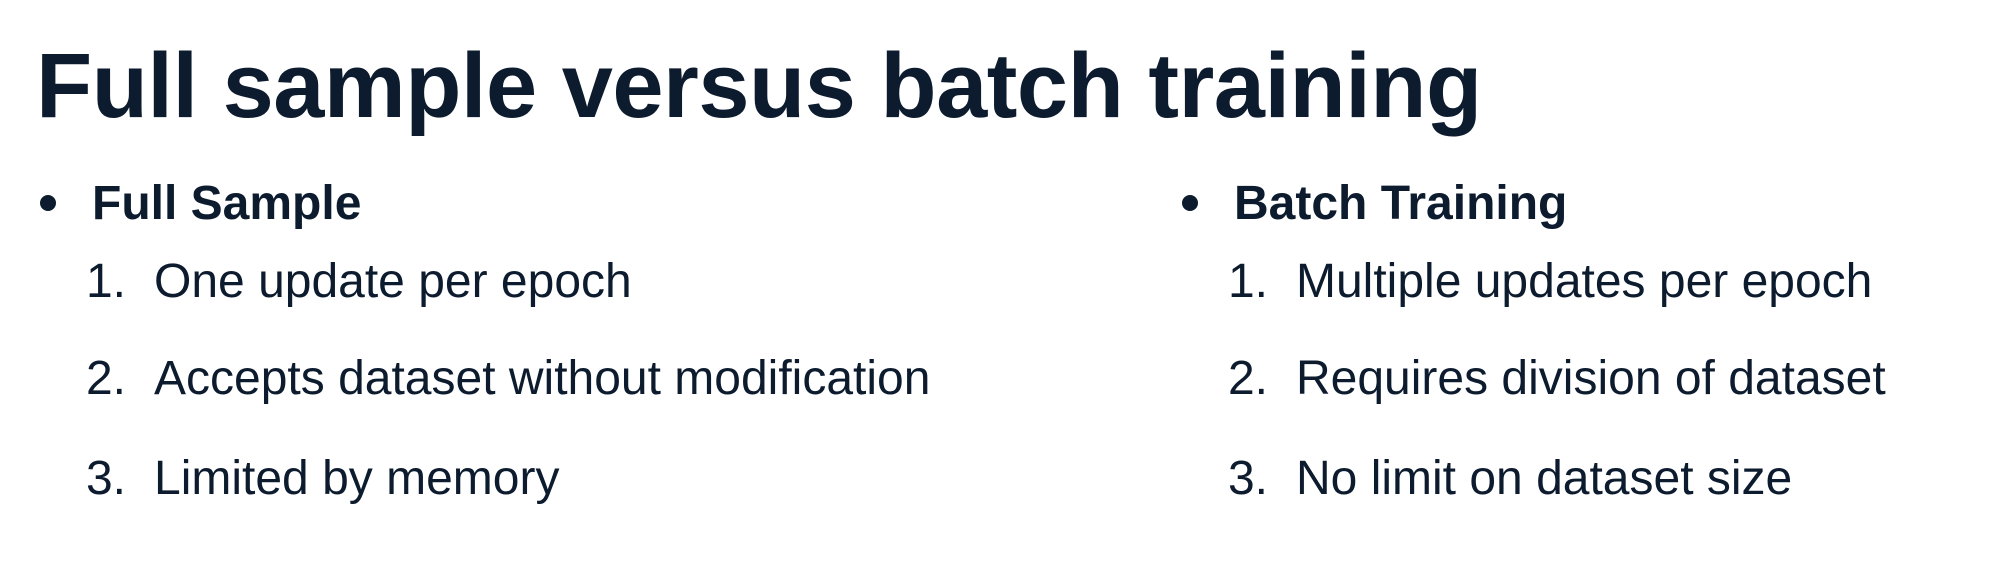 The width and height of the screenshot is (2012, 568). Describe the element at coordinates (1544, 478) in the screenshot. I see `list-item-text: No limit on dataset size` at that location.